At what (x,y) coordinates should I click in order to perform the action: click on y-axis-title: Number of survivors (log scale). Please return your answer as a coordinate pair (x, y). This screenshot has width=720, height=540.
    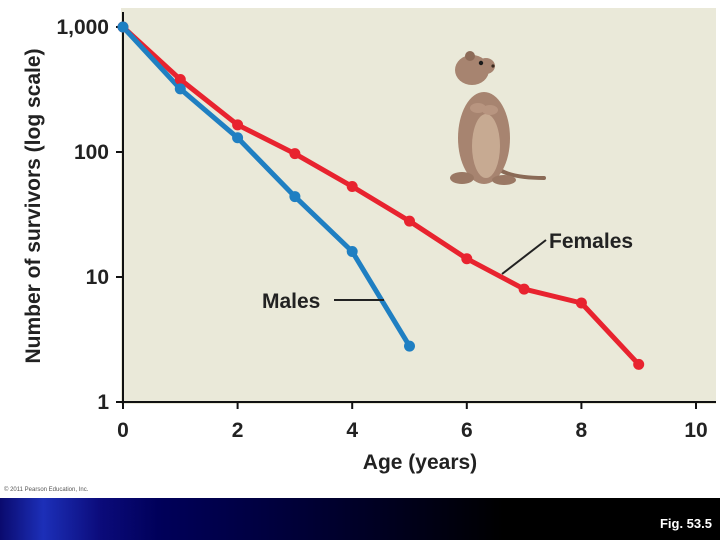
    Looking at the image, I should click on (33, 205).